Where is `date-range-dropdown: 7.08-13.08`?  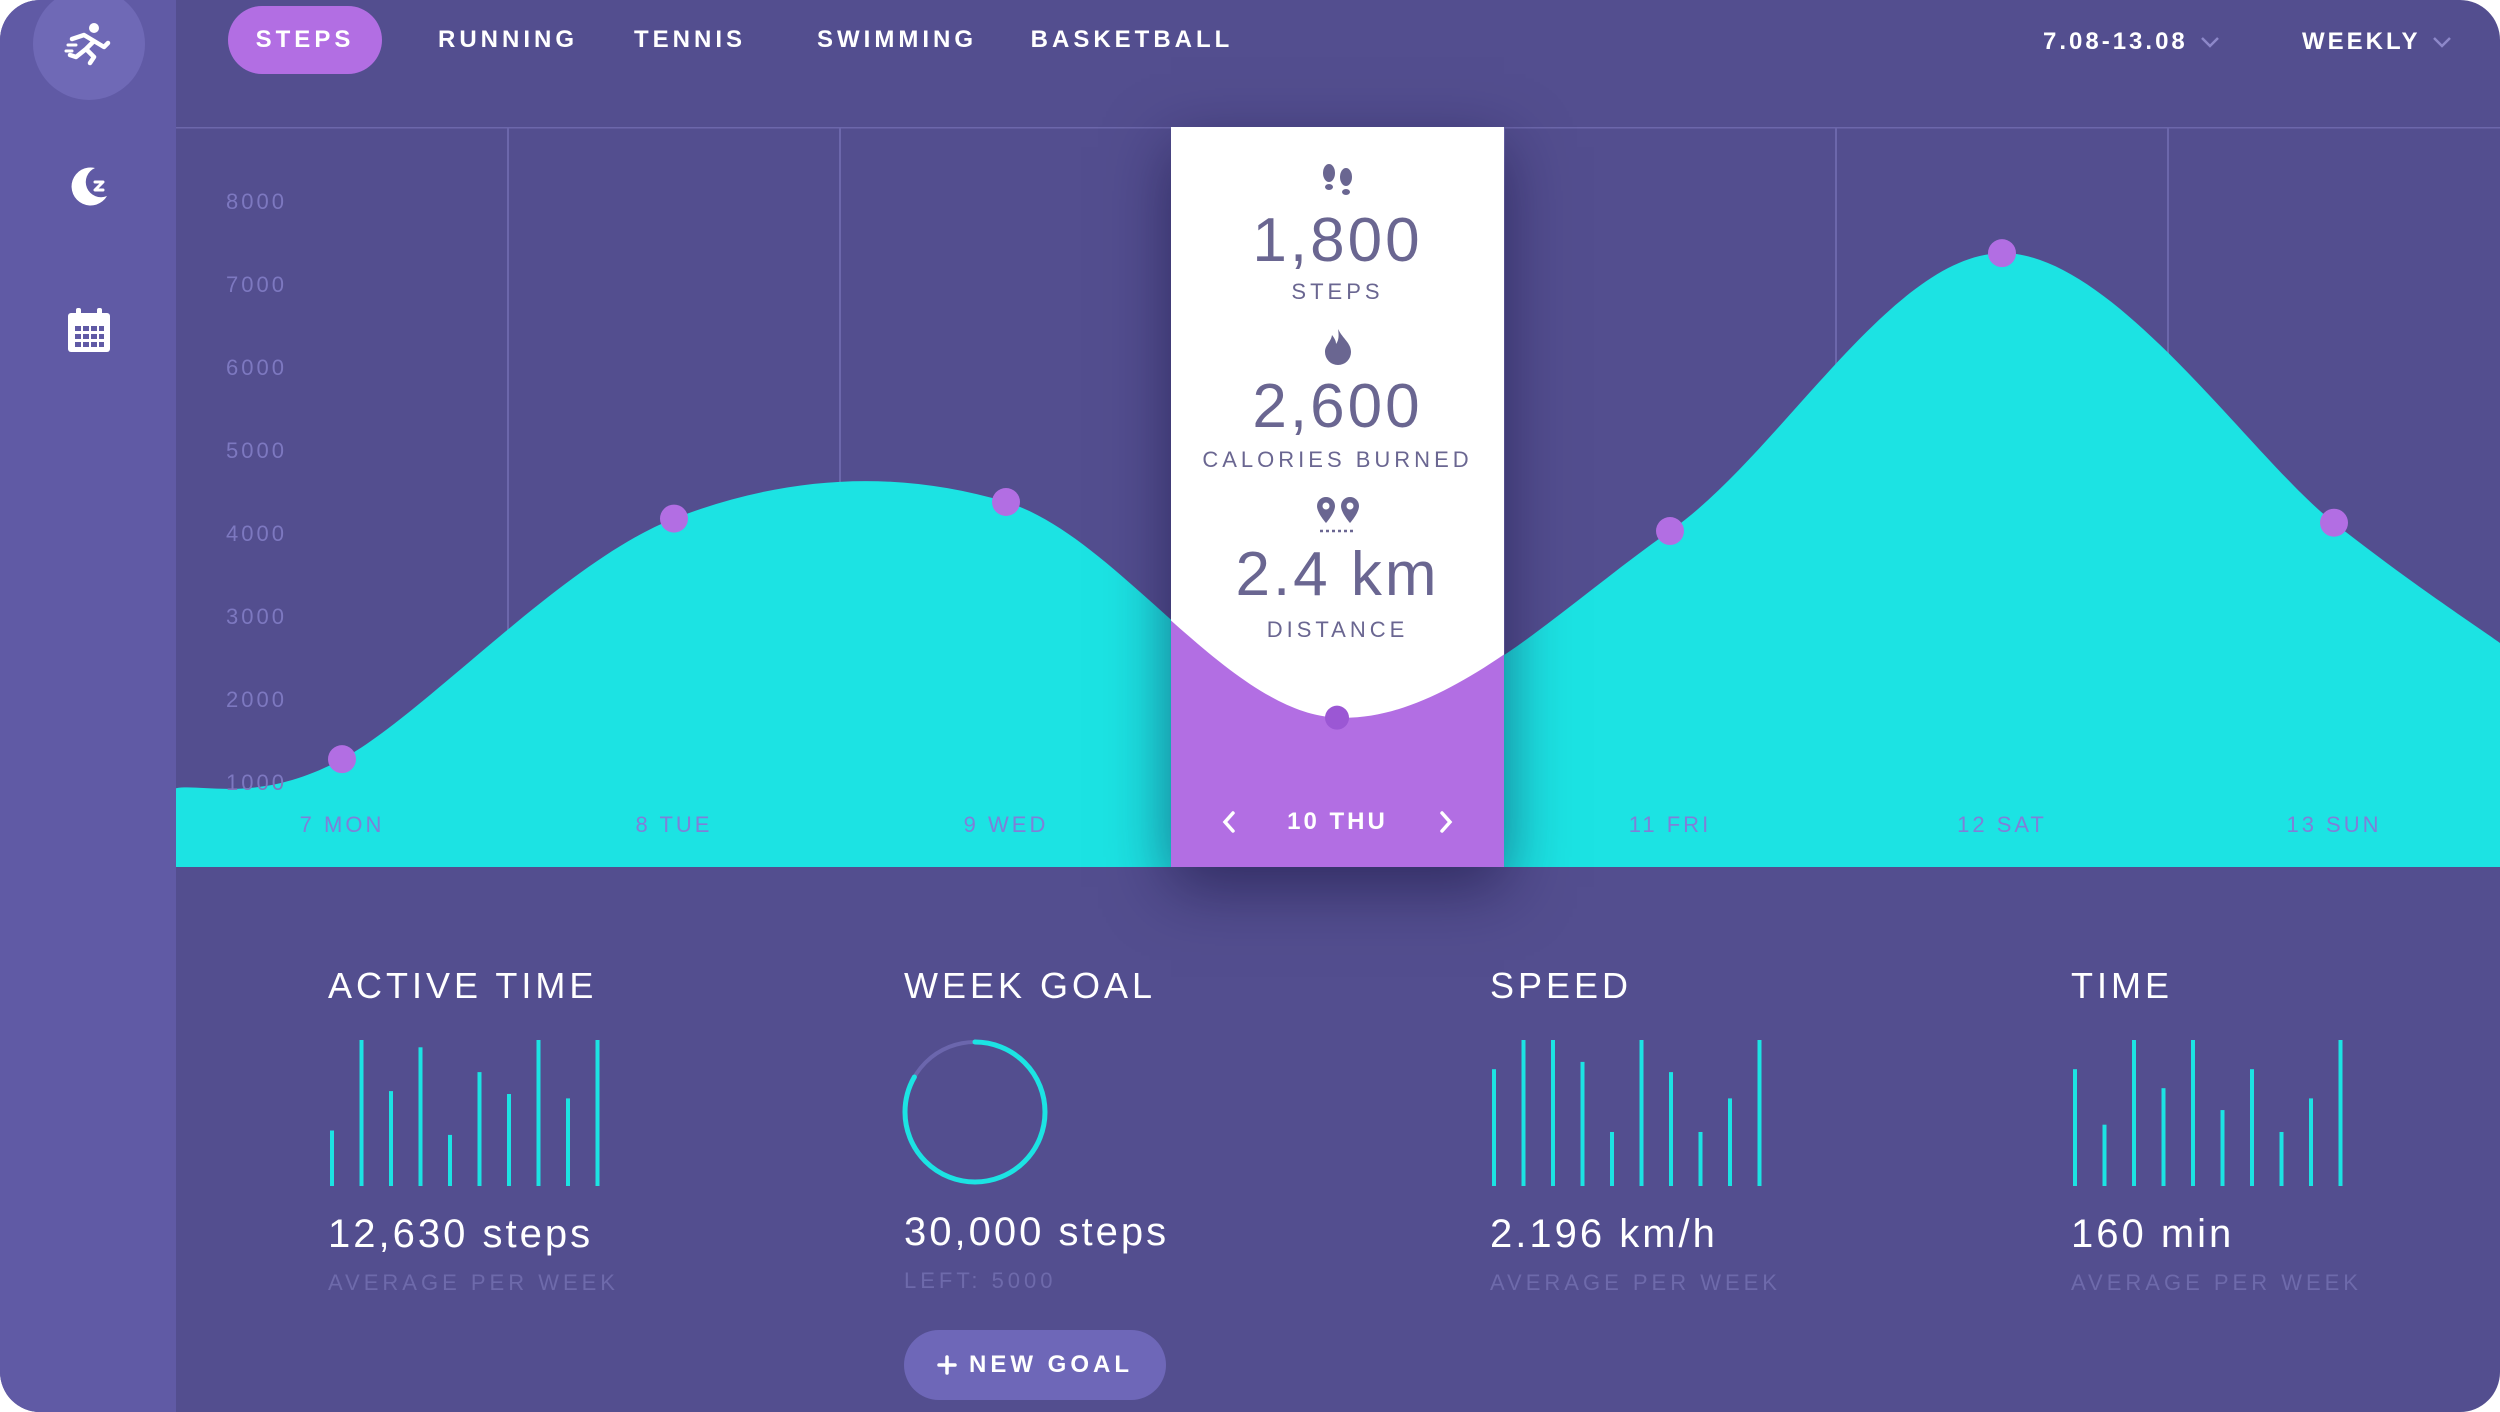
date-range-dropdown: 7.08-13.08 is located at coordinates (2131, 42).